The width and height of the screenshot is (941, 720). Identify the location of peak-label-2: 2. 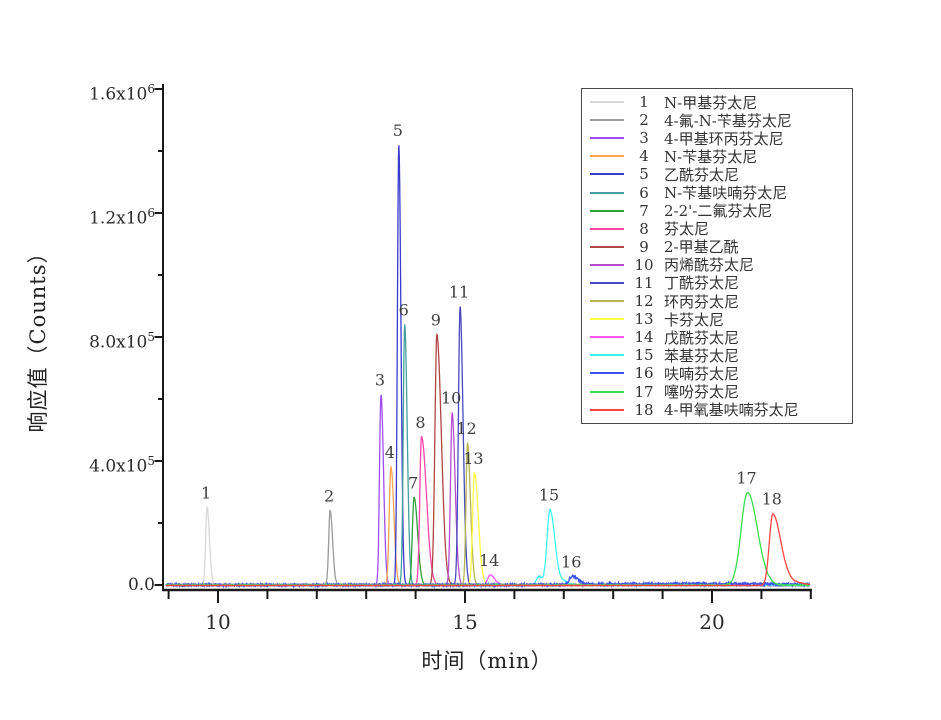
(329, 496).